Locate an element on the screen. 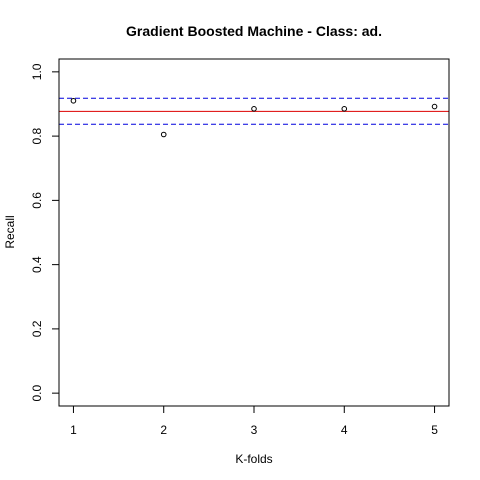 Image resolution: width=480 pixels, height=480 pixels. y-tick-label-3: 0.6 is located at coordinates (37, 200).